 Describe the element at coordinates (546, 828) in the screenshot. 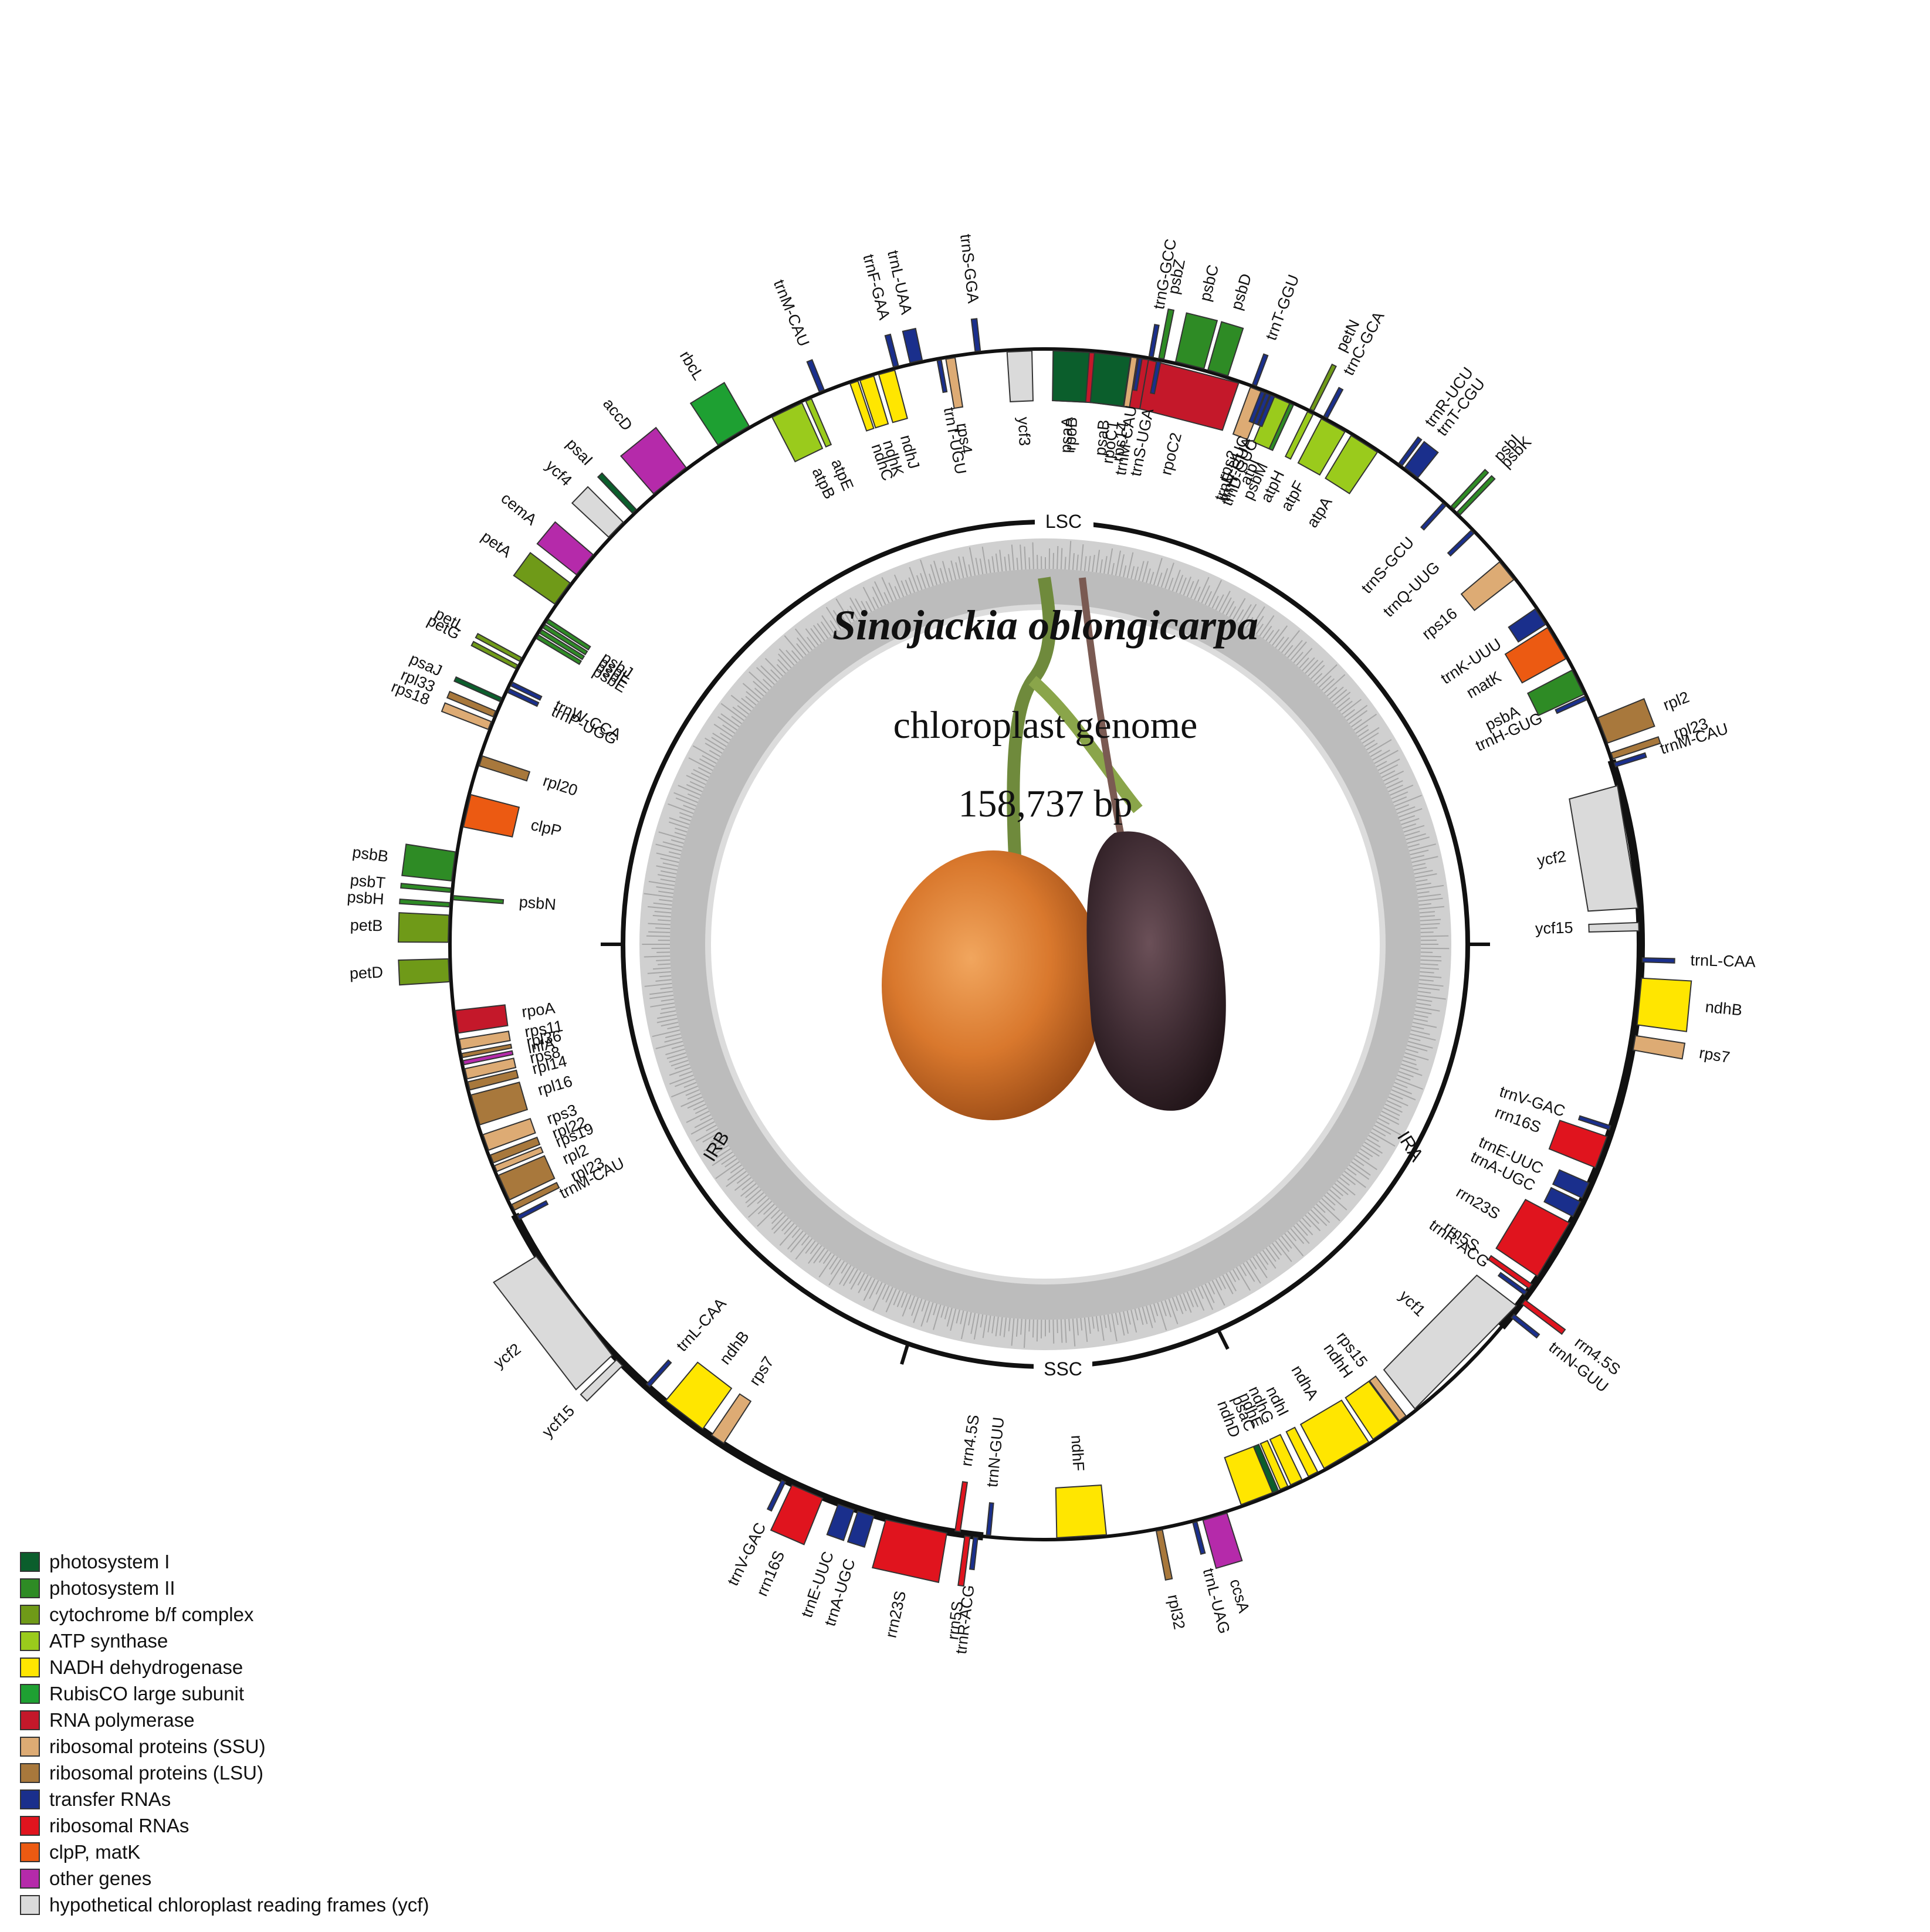

I see `gene-label: clpP` at that location.